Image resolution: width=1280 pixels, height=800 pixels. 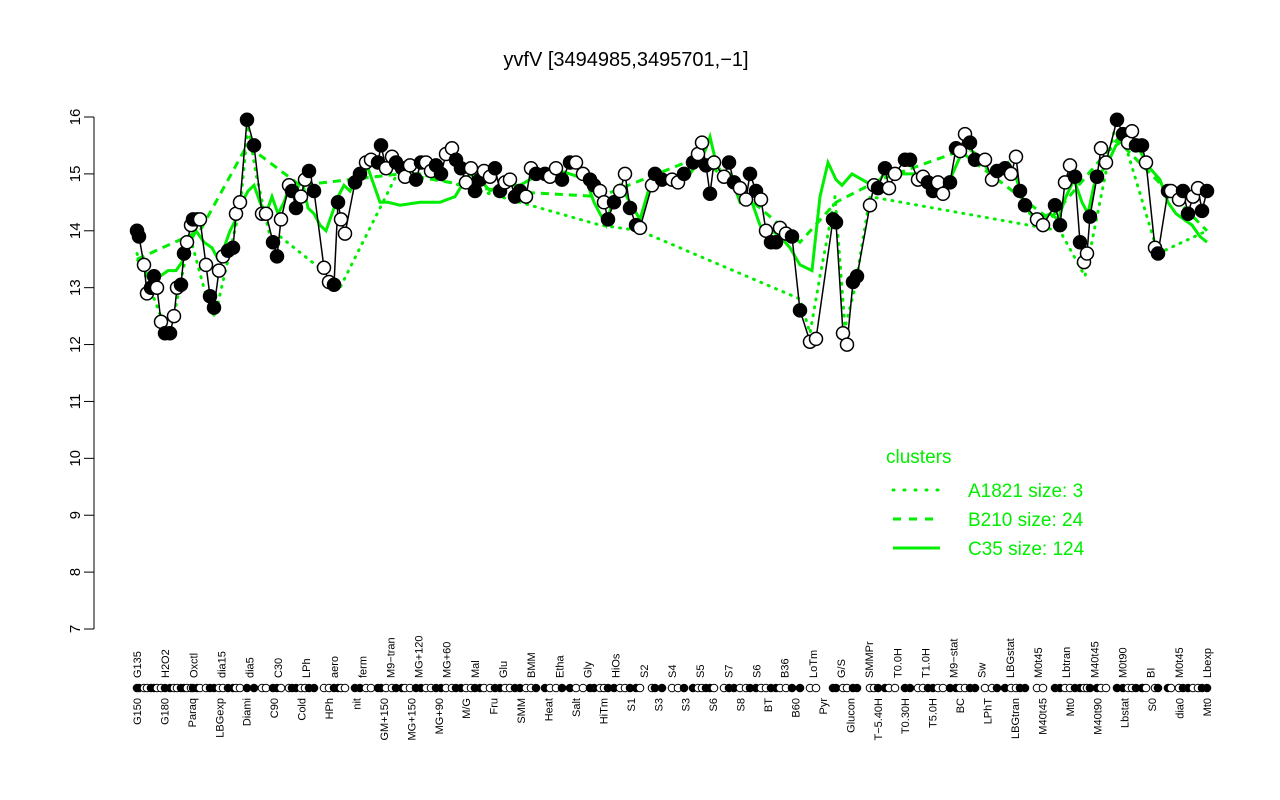 I want to click on x-category-label: M40t90, so click(x=1098, y=716).